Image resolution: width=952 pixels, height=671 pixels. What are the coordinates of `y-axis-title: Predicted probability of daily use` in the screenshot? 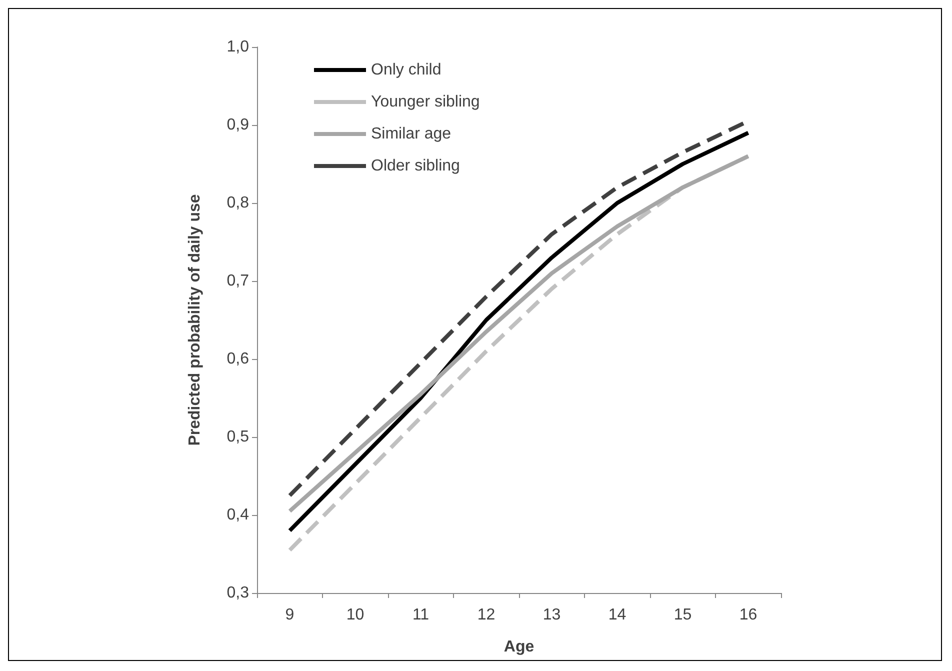 It's located at (195, 320).